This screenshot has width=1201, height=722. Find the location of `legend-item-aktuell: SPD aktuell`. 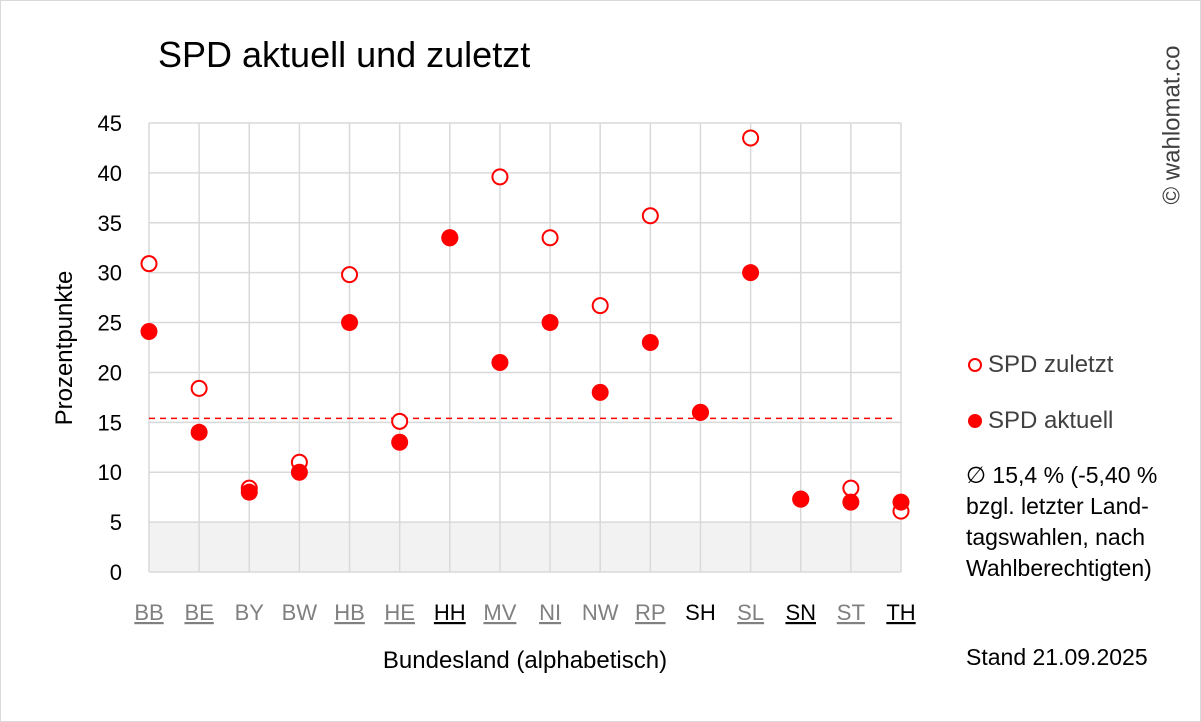

legend-item-aktuell: SPD aktuell is located at coordinates (1040, 421).